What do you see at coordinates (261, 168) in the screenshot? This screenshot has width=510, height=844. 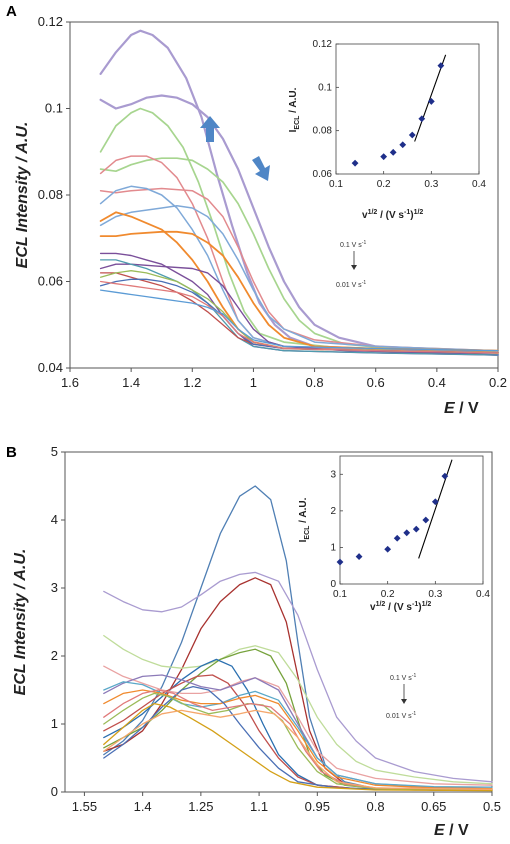 I see `panel-a-down-arrow-icon` at bounding box center [261, 168].